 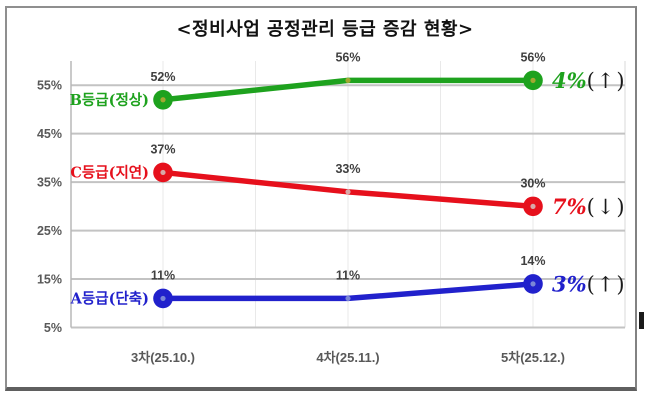 What do you see at coordinates (49, 134) in the screenshot?
I see `y-tick-label: 45%` at bounding box center [49, 134].